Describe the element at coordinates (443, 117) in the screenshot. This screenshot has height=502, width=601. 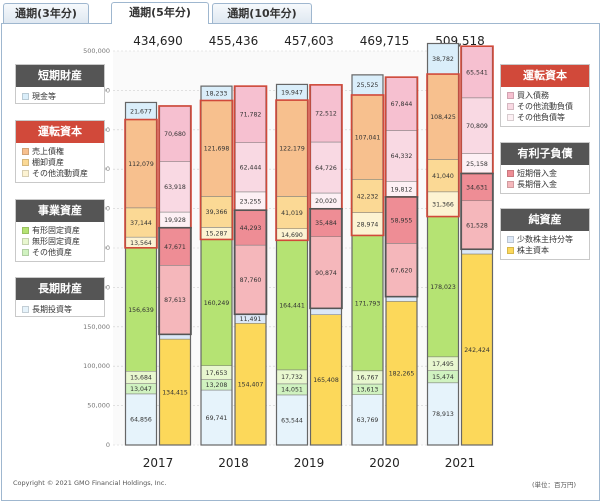
I see `data-label: 108,425` at that location.